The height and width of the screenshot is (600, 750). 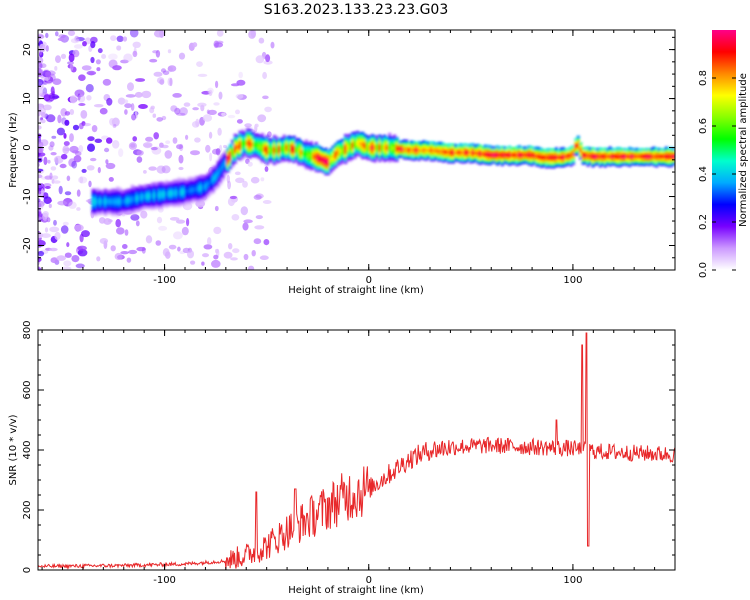 I want to click on y-tick-label: 400, so click(x=27, y=449).